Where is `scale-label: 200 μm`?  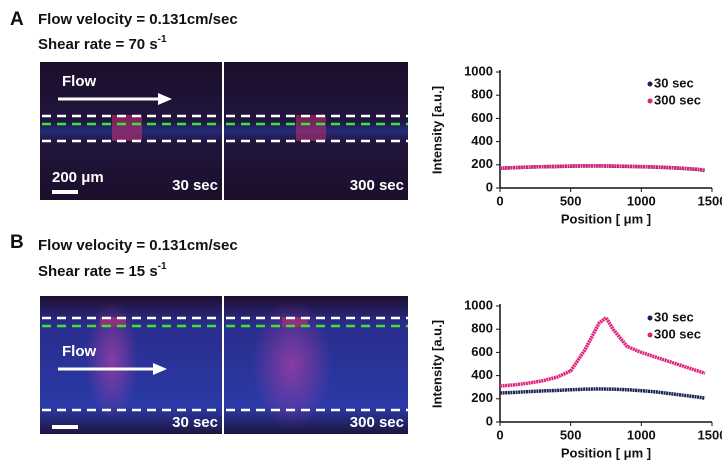
scale-label: 200 μm is located at coordinates (78, 177).